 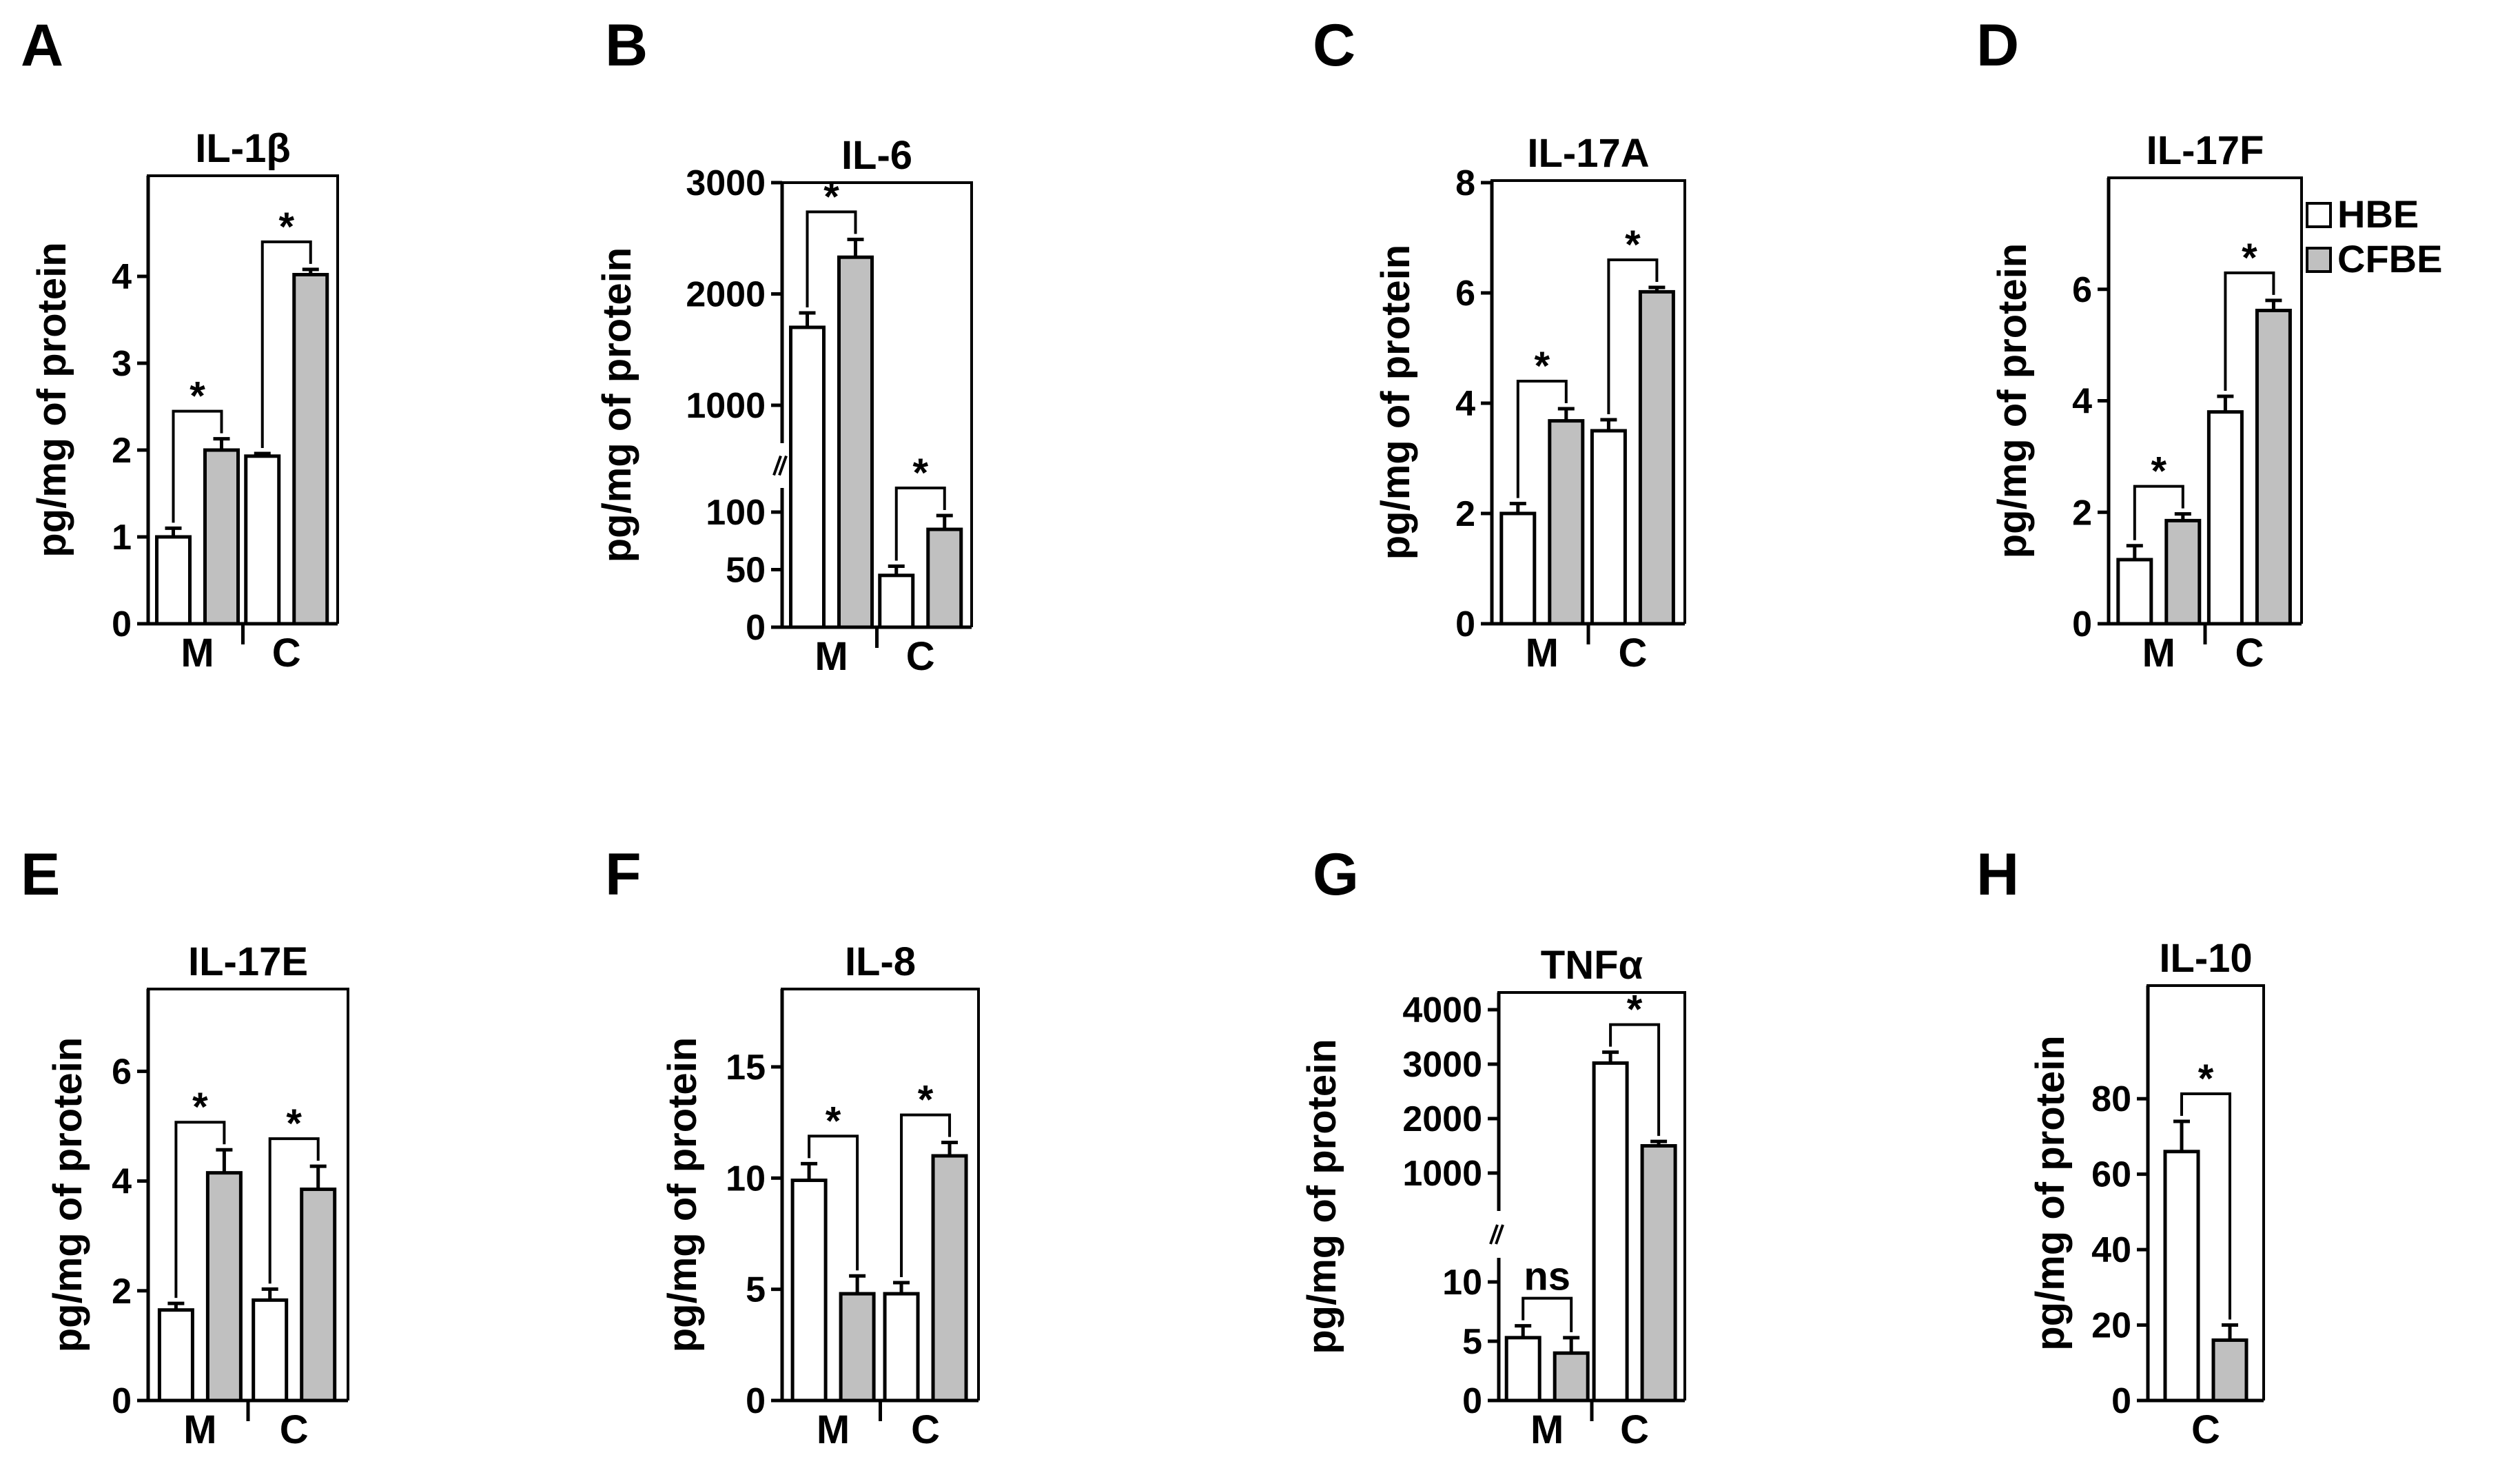 What do you see at coordinates (2389, 259) in the screenshot?
I see `legend-label-cfbe: CFBE` at bounding box center [2389, 259].